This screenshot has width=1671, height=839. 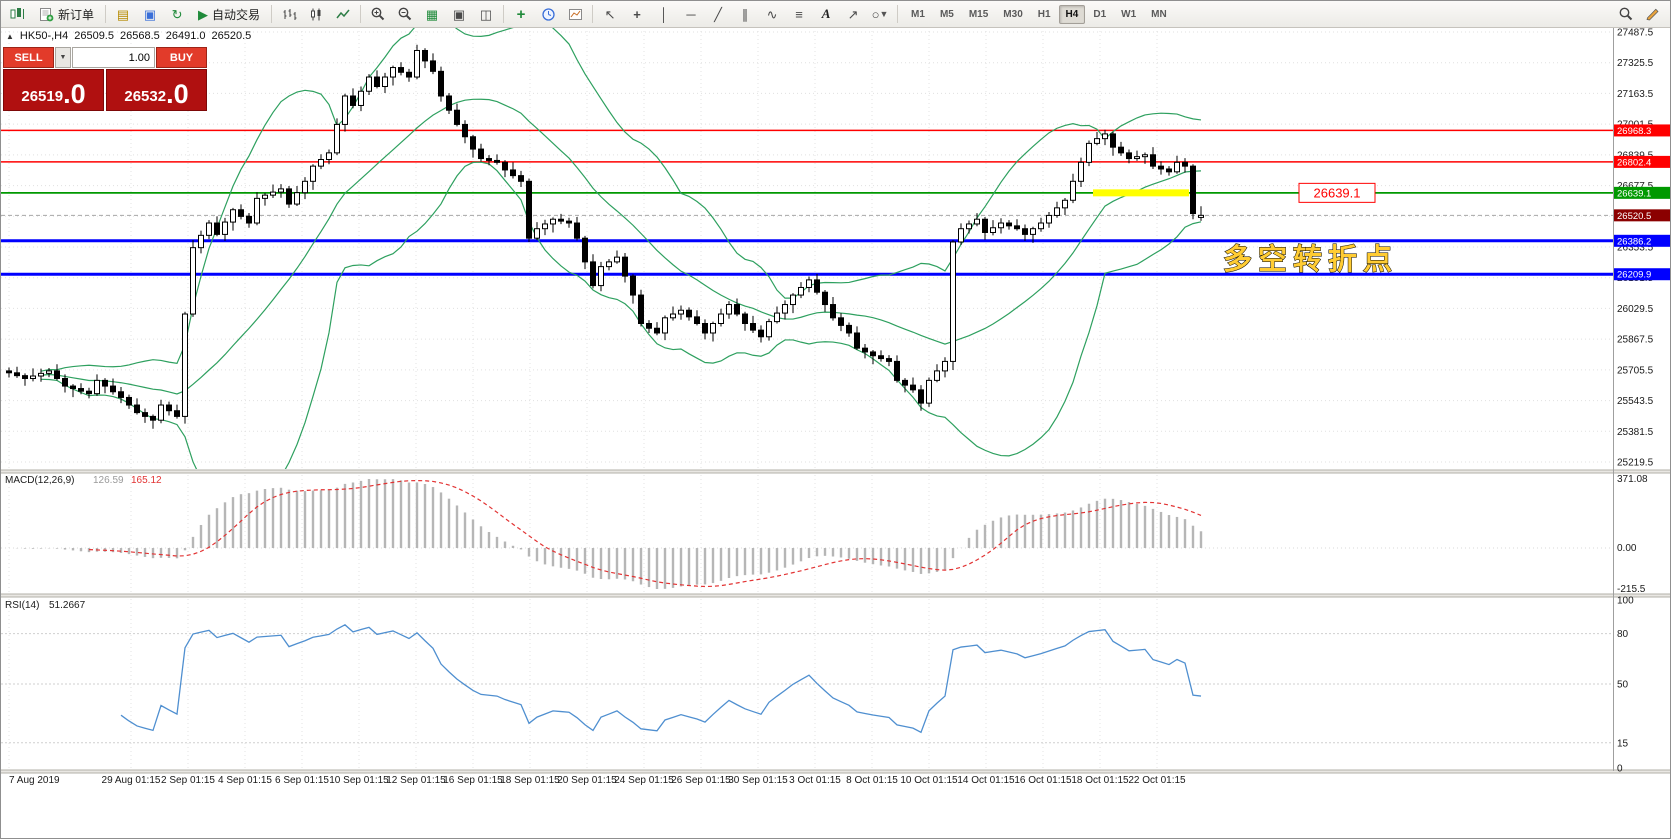 I want to click on chevron-down-icon: ▼, so click(x=884, y=14).